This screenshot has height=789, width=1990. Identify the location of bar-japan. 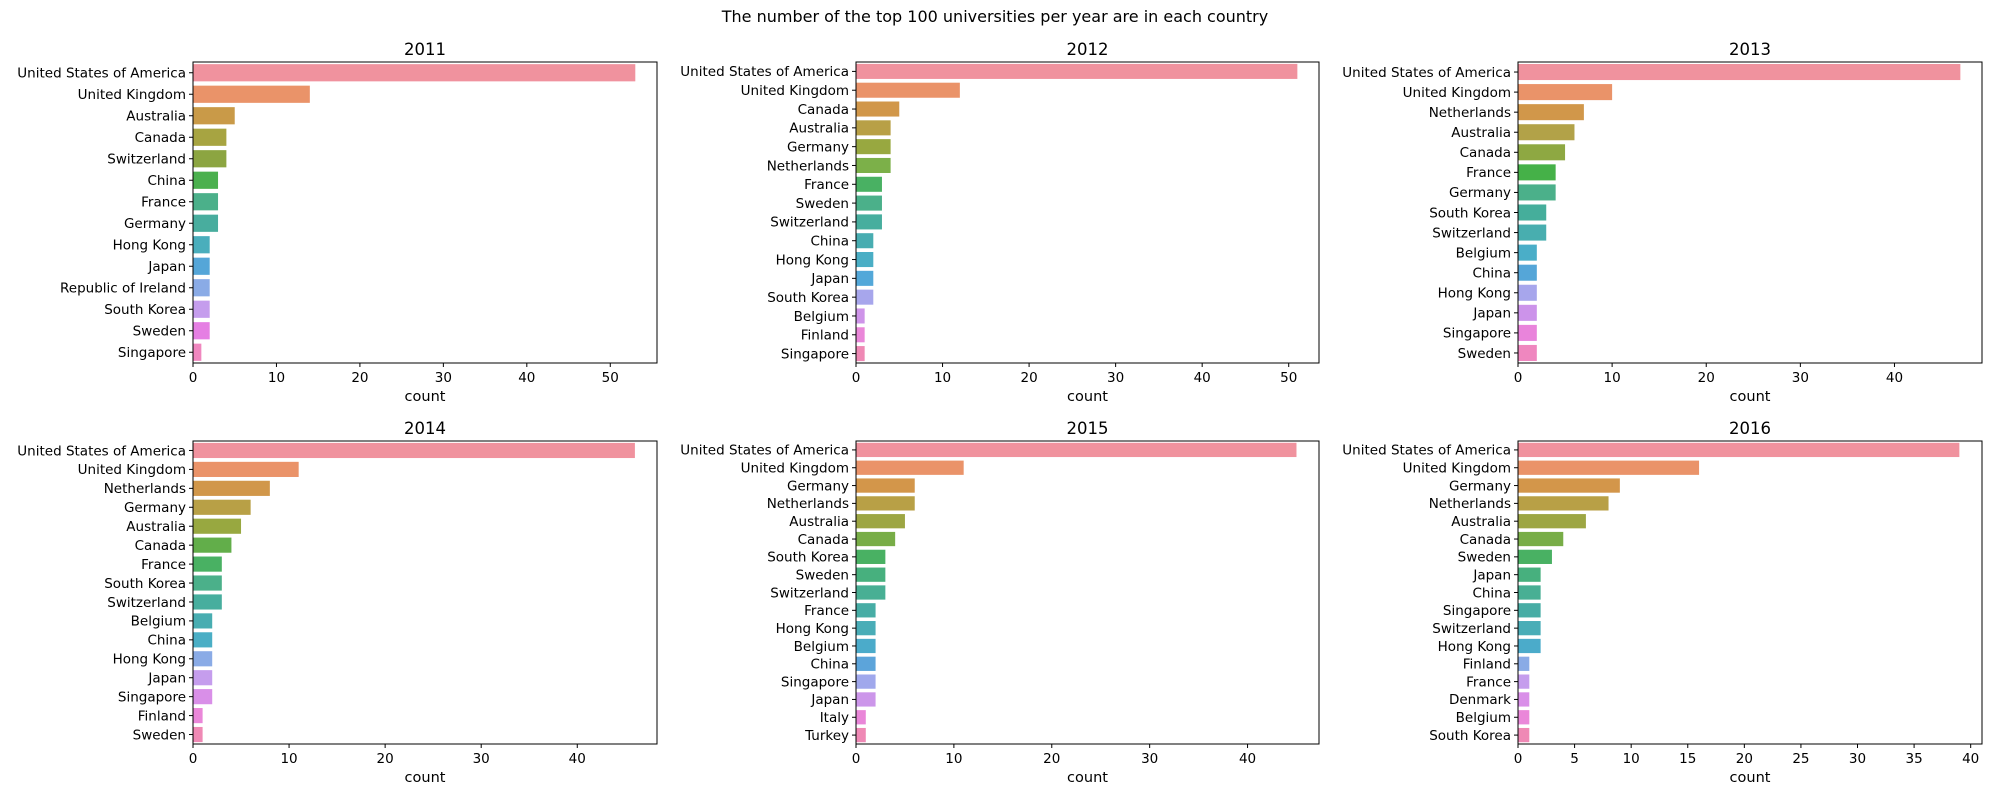
(201, 266).